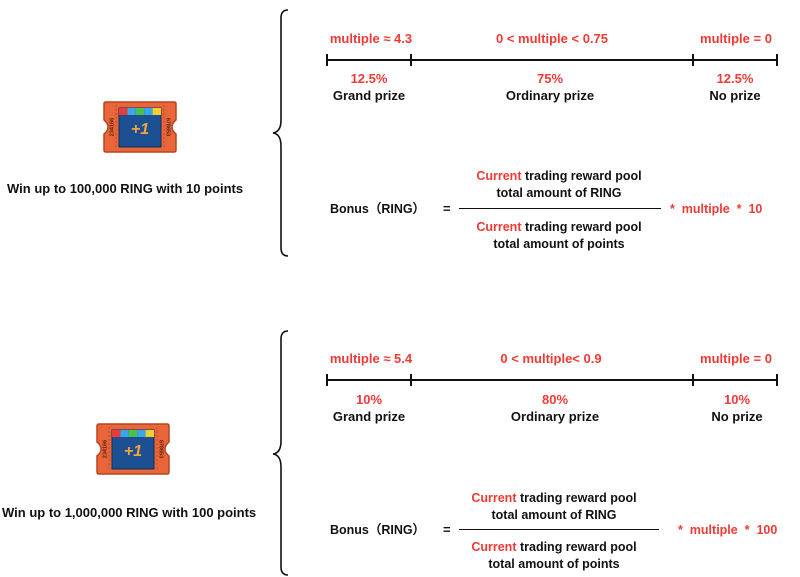 The image size is (800, 577). I want to click on tier-caption: Win up to 100,000 RING with 10 points, so click(125, 188).